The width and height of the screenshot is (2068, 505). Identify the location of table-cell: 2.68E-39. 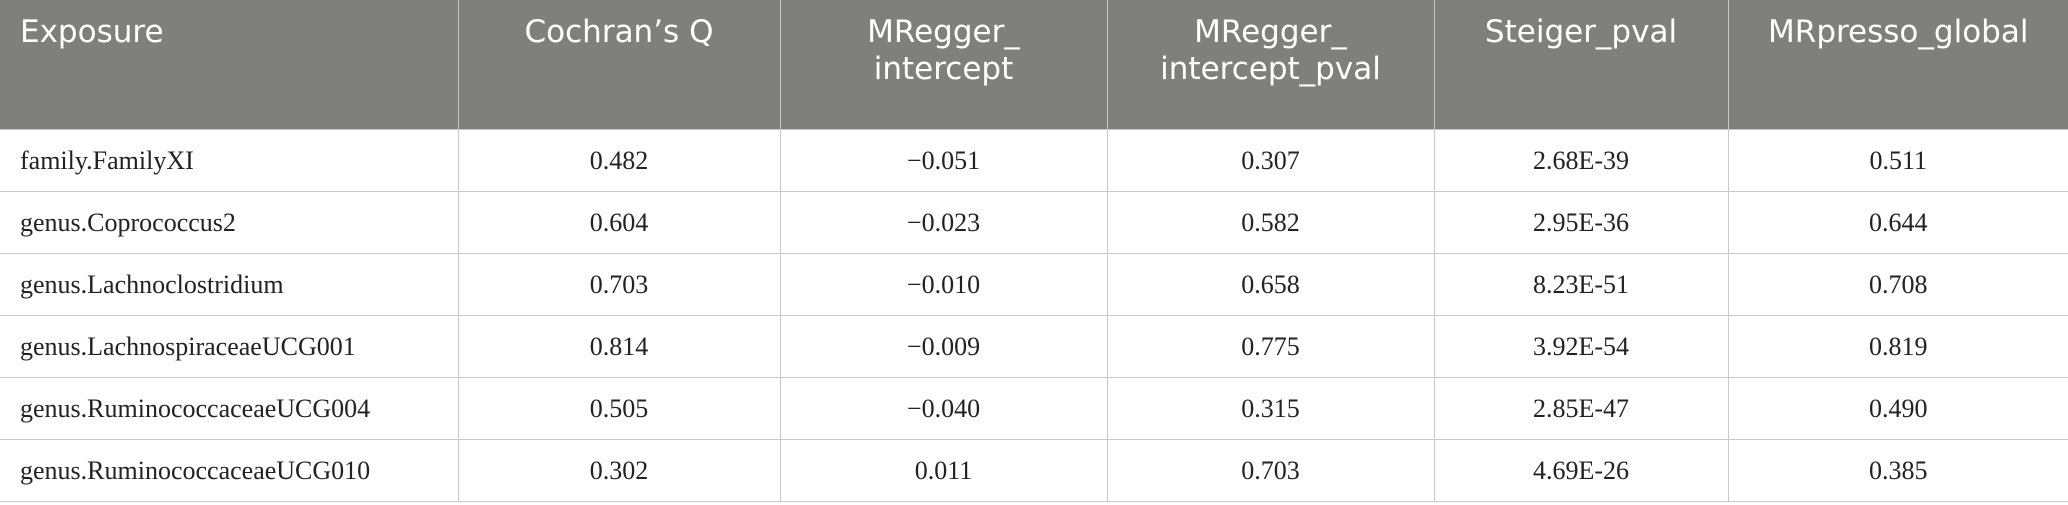
(1581, 160).